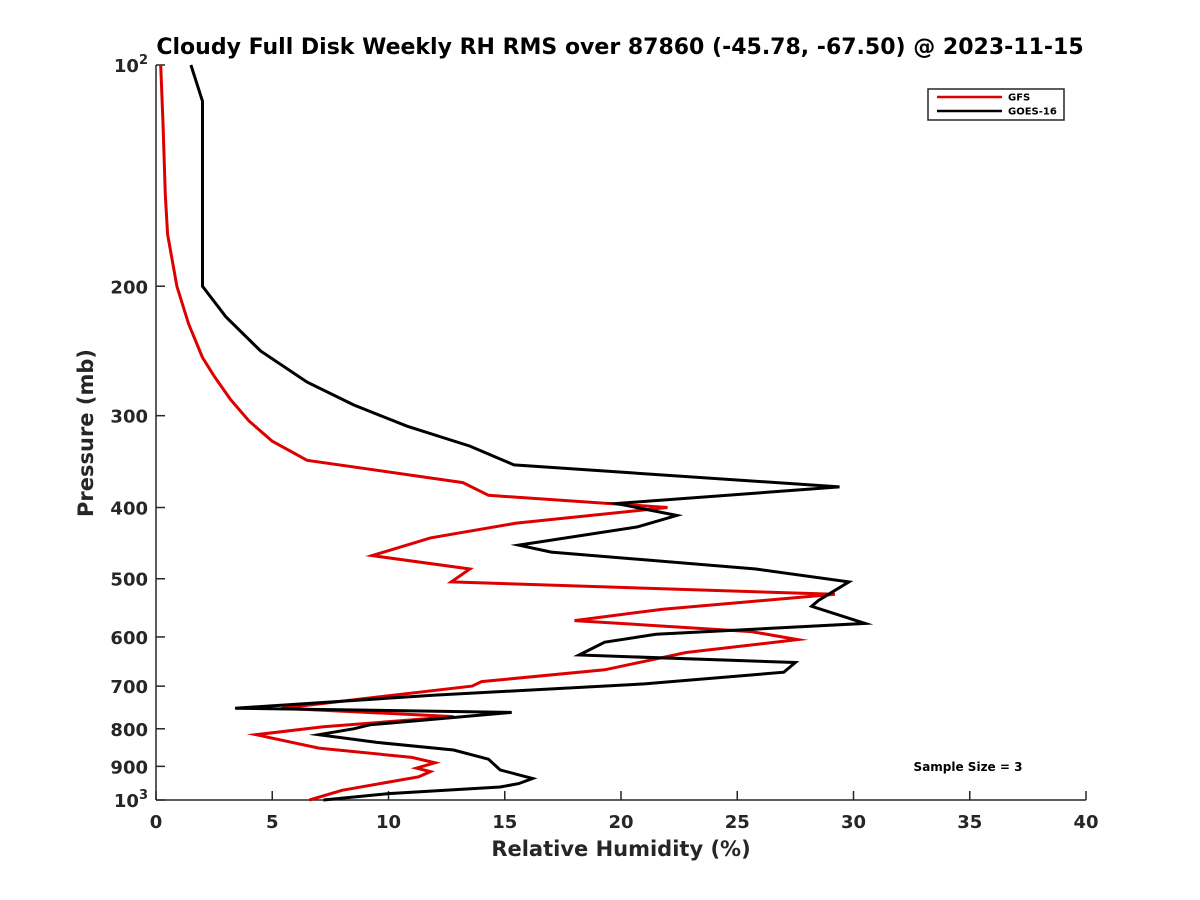 This screenshot has height=900, width=1200. Describe the element at coordinates (131, 800) in the screenshot. I see `y-tick-label: 10³` at that location.